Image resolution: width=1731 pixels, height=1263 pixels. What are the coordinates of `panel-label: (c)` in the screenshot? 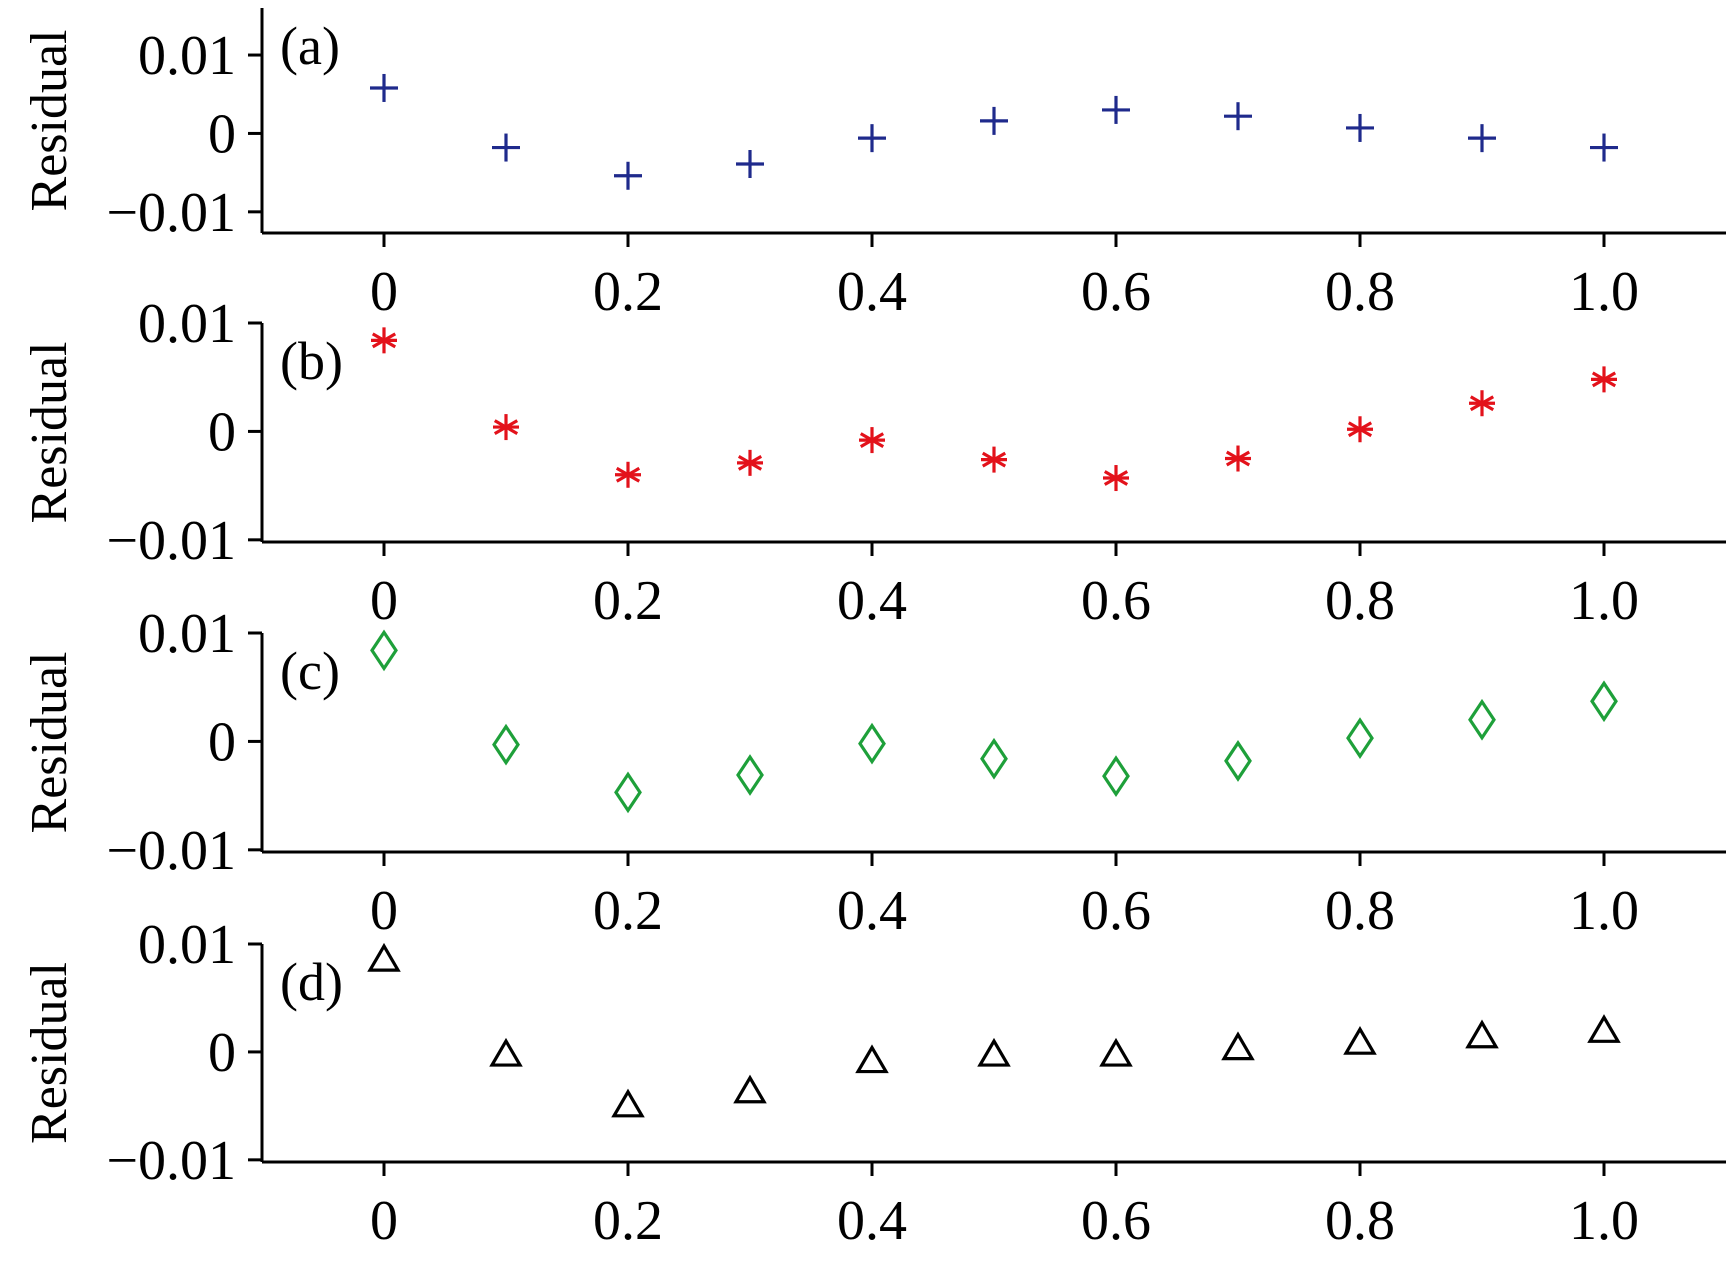 It's located at (310, 671).